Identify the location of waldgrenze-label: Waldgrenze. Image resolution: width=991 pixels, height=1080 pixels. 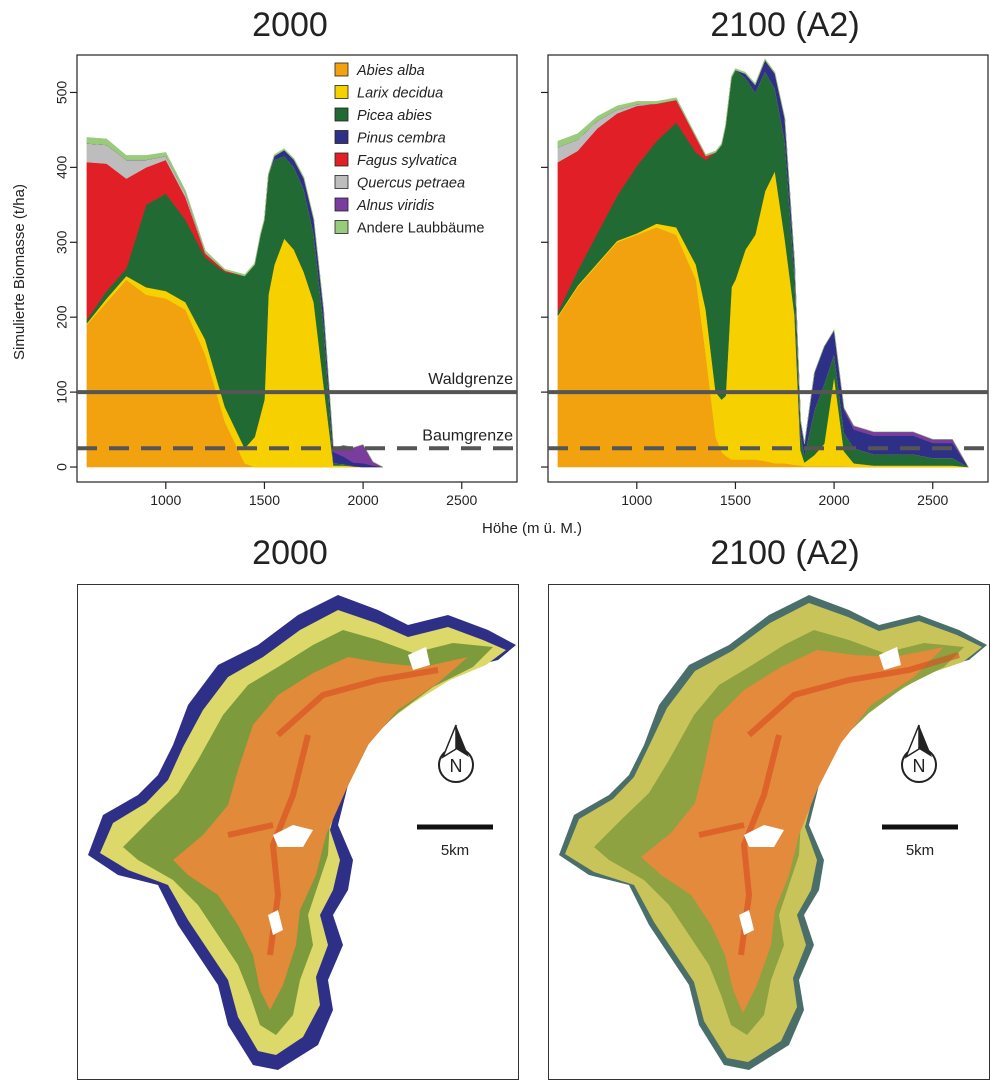
(470, 379).